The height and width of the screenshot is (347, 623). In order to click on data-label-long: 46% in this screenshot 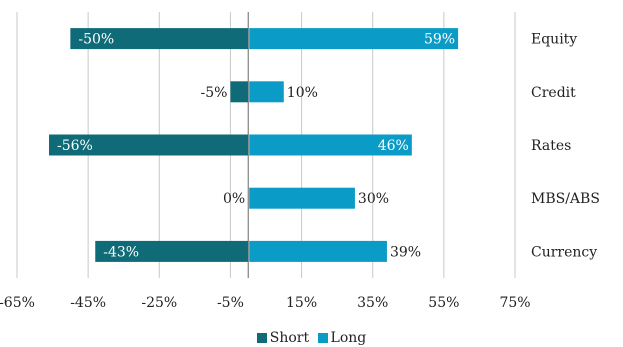, I will do `click(393, 146)`.